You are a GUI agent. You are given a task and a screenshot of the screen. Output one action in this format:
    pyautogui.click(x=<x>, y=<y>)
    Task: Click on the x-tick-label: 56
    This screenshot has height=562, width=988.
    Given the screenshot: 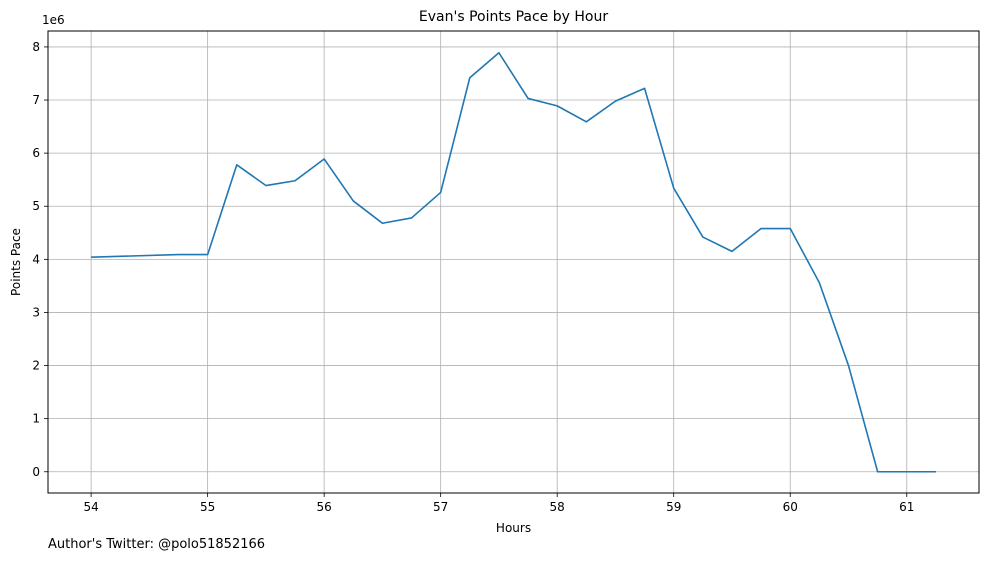 What is the action you would take?
    pyautogui.click(x=324, y=507)
    